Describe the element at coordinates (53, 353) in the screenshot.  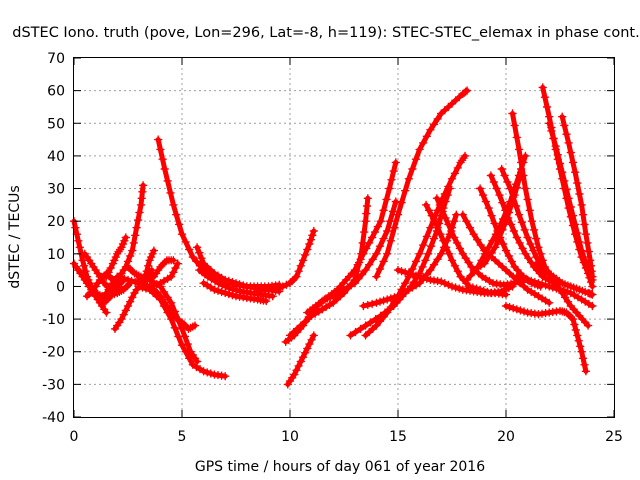
I see `y-tick-label: -20` at that location.